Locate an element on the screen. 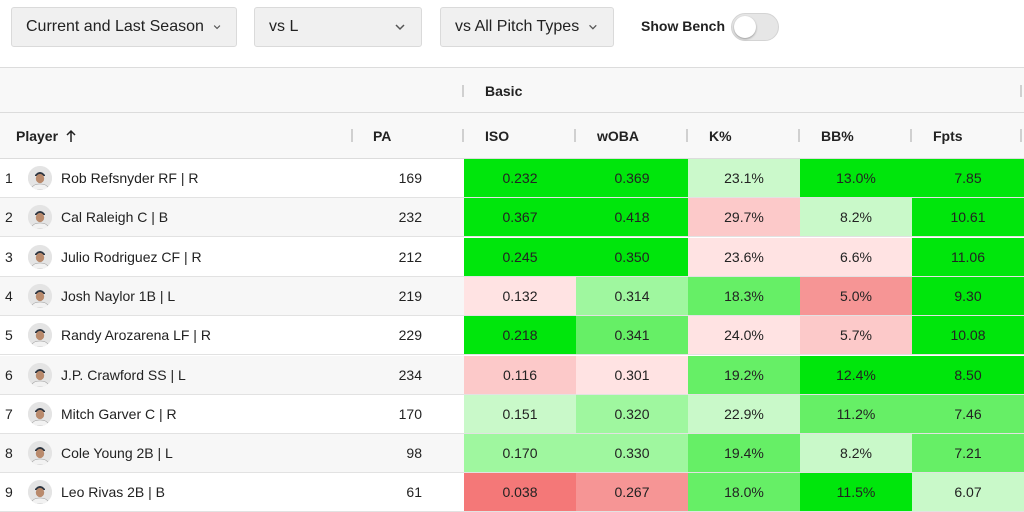 This screenshot has height=512, width=1024. cell-woba: 0.341 is located at coordinates (632, 335).